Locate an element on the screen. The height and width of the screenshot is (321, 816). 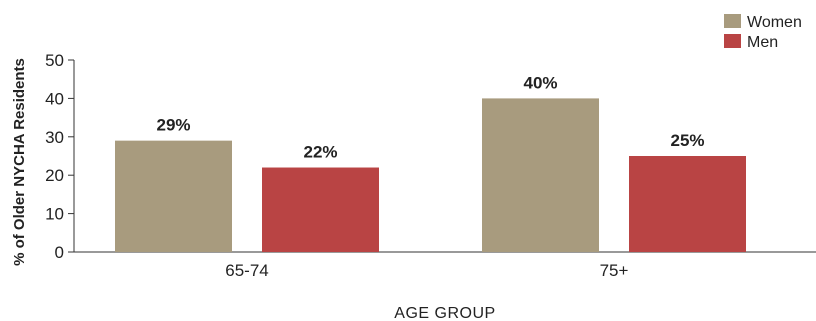
legend-swatch-men is located at coordinates (732, 41).